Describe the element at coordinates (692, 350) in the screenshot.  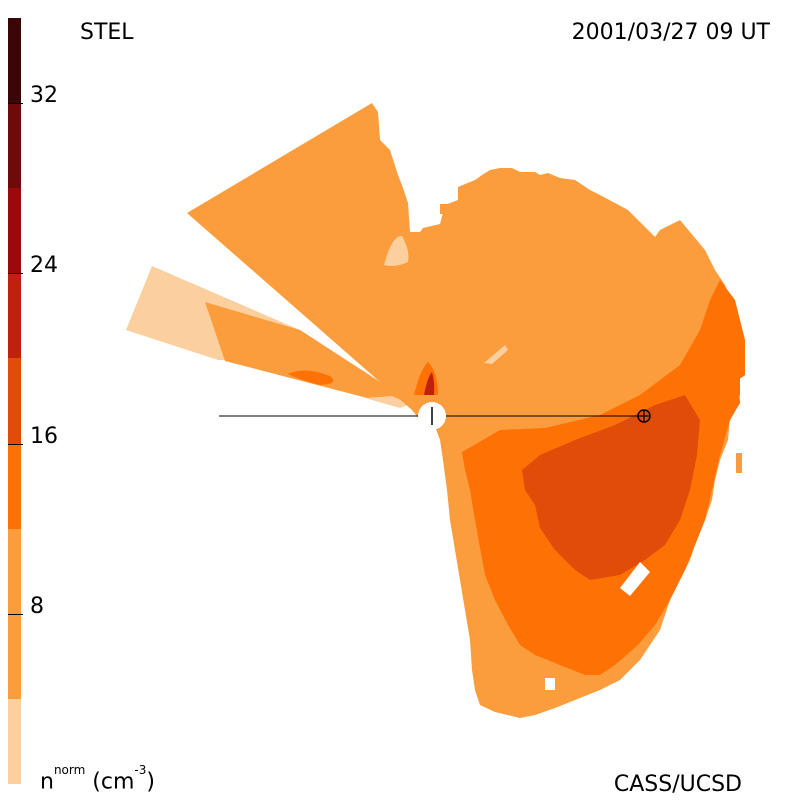
I see `density-region-mid-upper` at that location.